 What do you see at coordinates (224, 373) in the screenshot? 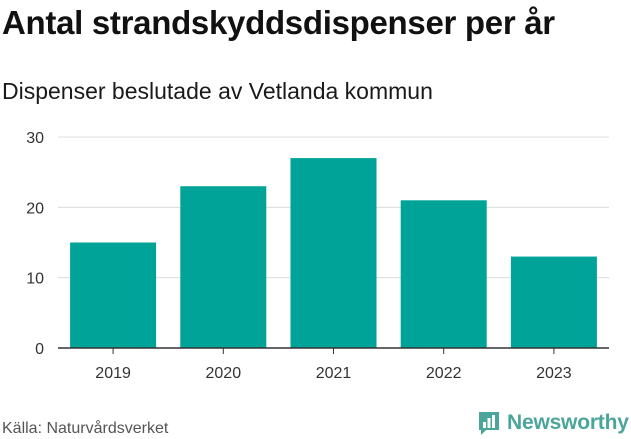
I see `x-tick-label: 2020` at bounding box center [224, 373].